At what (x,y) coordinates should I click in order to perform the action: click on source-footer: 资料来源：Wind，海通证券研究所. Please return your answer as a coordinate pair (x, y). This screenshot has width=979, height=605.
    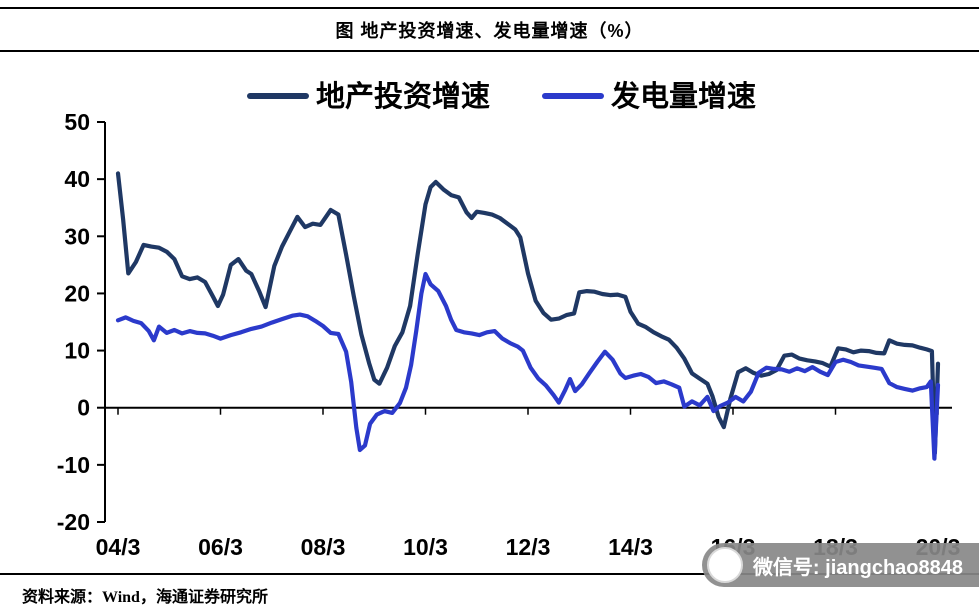
    Looking at the image, I should click on (489, 589).